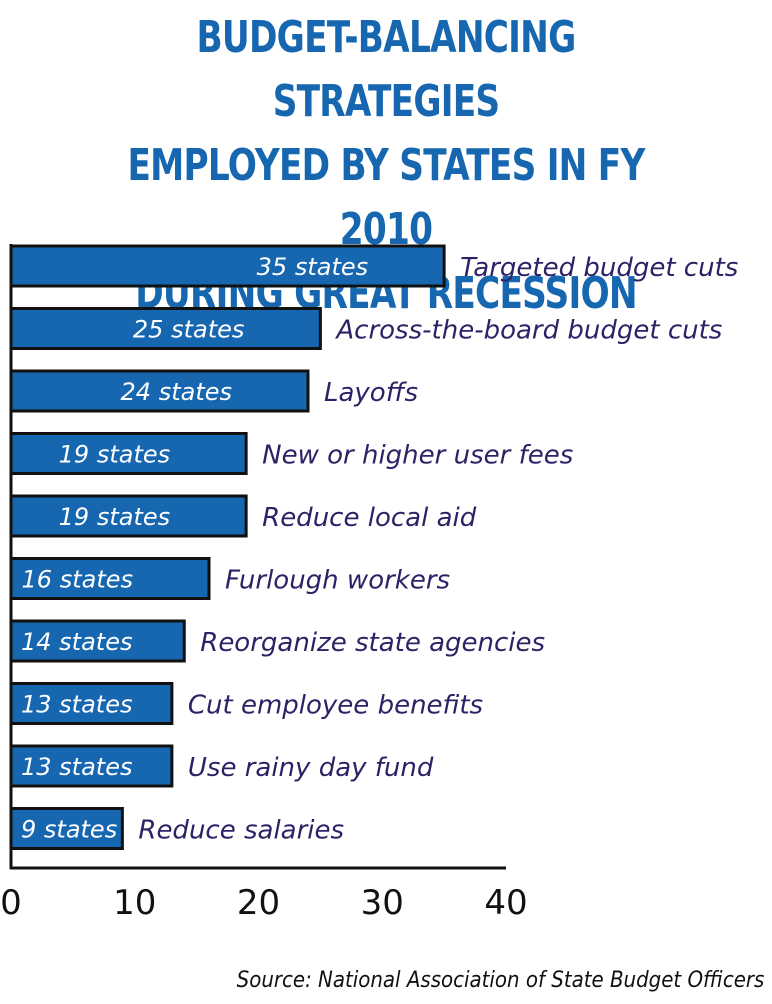 The width and height of the screenshot is (772, 1004). Describe the element at coordinates (335, 706) in the screenshot. I see `category-label: Cut employee benefits` at that location.